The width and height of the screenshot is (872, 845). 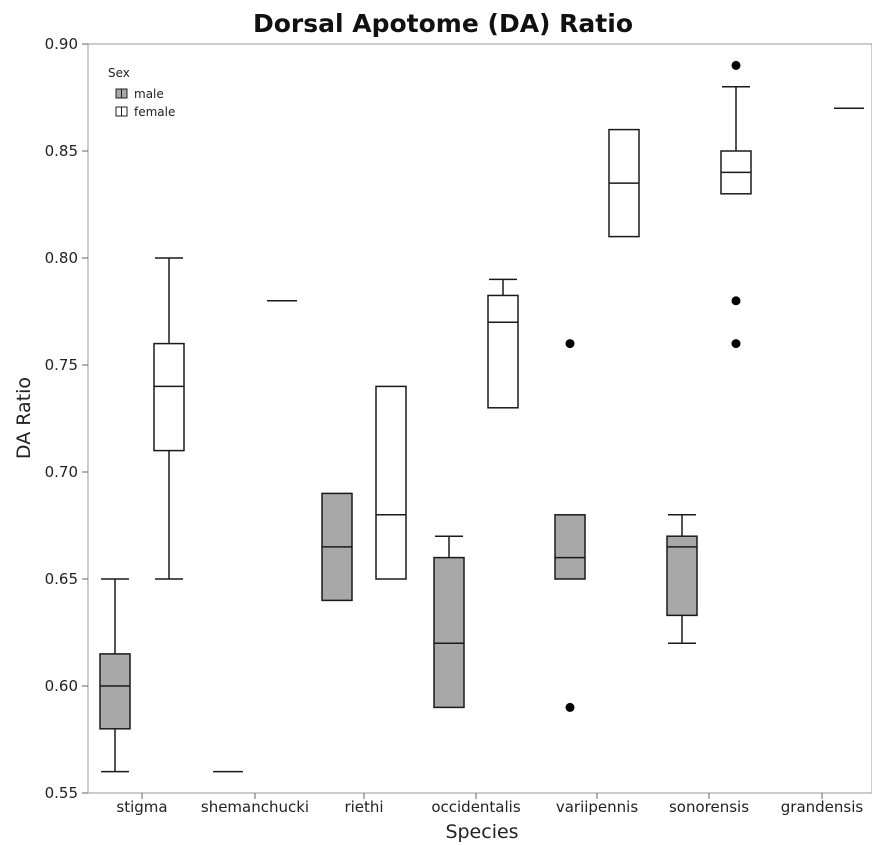 I want to click on box-male-variipennis, so click(x=570, y=525).